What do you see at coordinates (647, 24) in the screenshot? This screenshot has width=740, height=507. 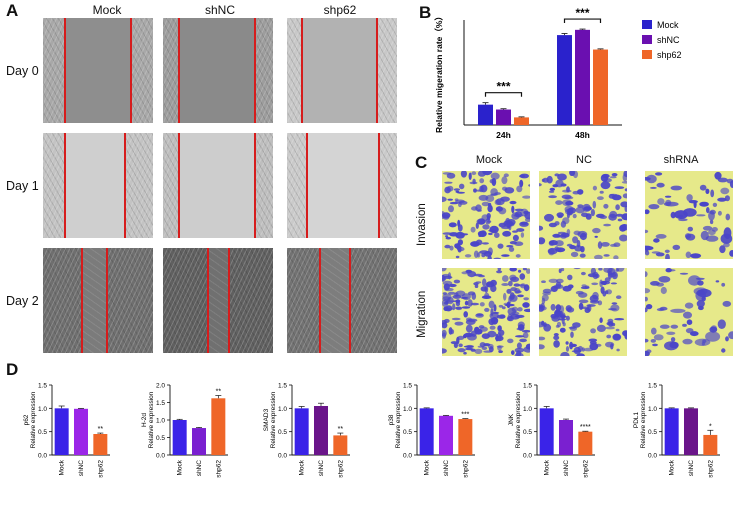 I see `legend-swatch-mock` at bounding box center [647, 24].